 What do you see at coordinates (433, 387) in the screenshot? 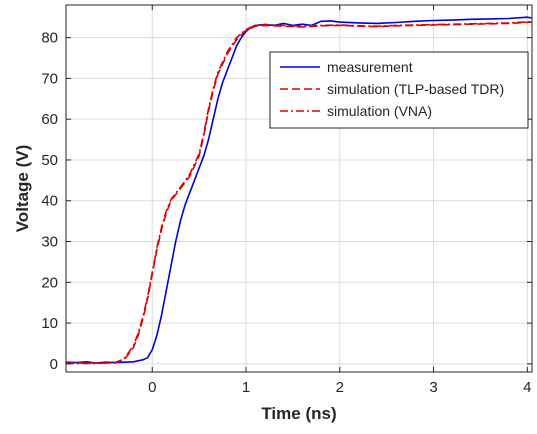
I see `x-tick-label: 3` at bounding box center [433, 387].